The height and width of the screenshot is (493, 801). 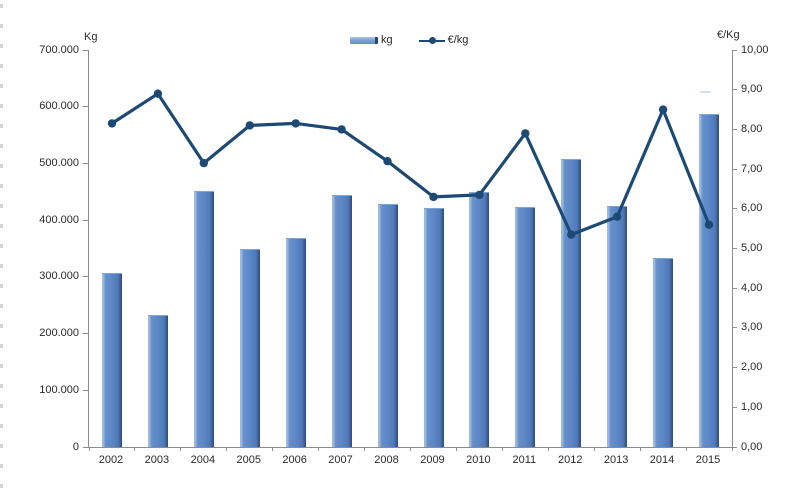 I want to click on x-axis-year-label: 2006, so click(x=294, y=460).